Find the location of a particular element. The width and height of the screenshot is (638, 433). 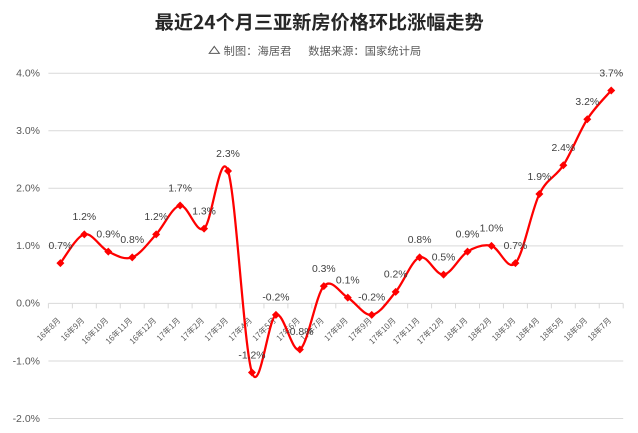

svg-text: 3.0% is located at coordinates (28, 131).